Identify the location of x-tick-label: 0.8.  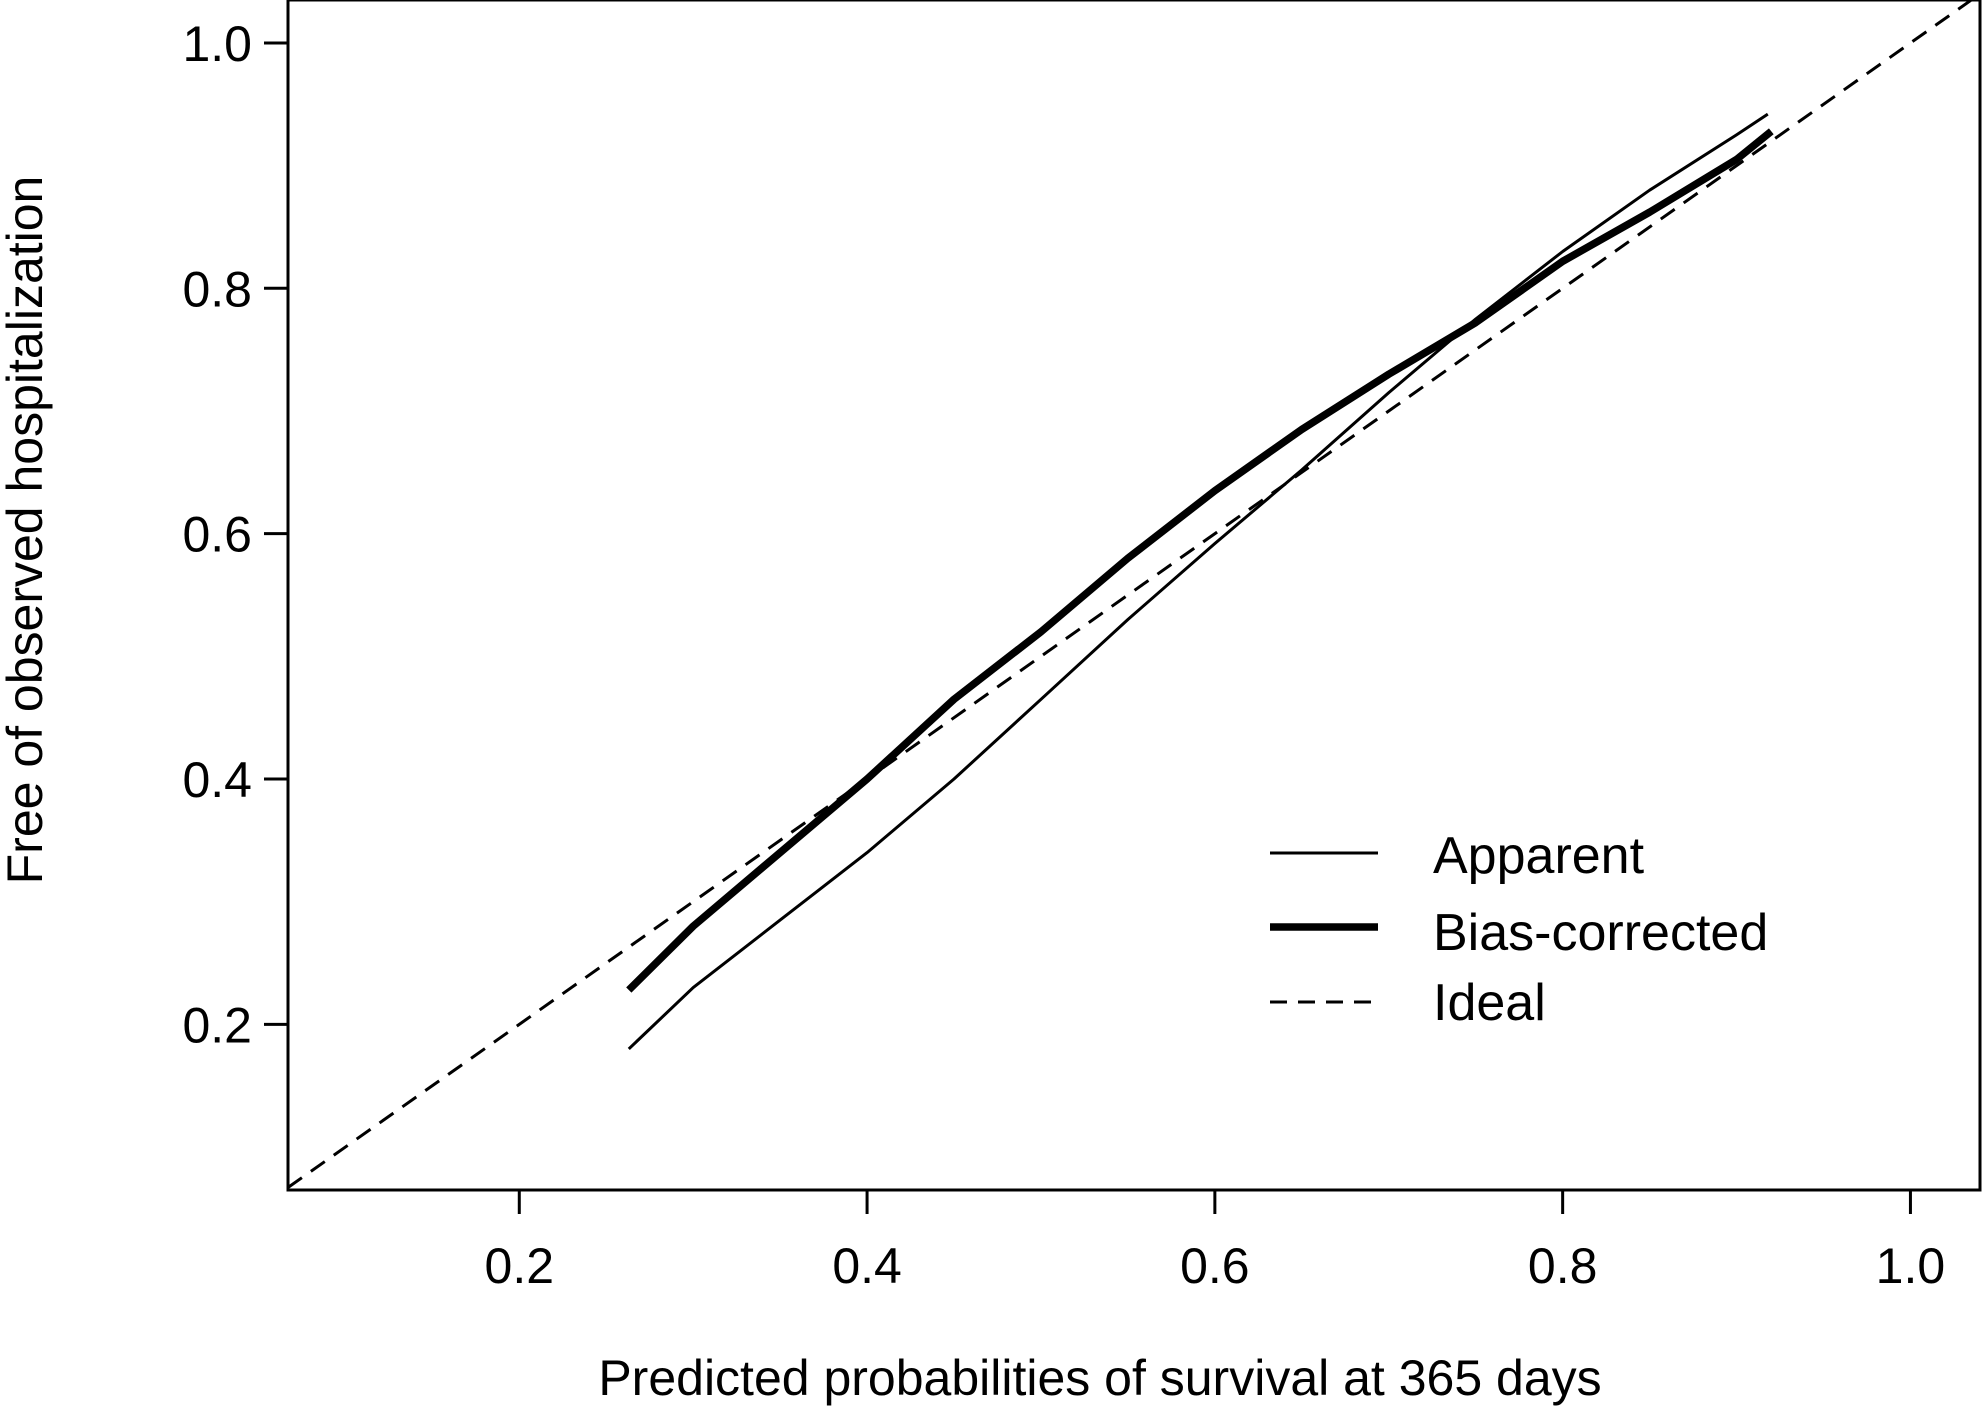
(1563, 1266).